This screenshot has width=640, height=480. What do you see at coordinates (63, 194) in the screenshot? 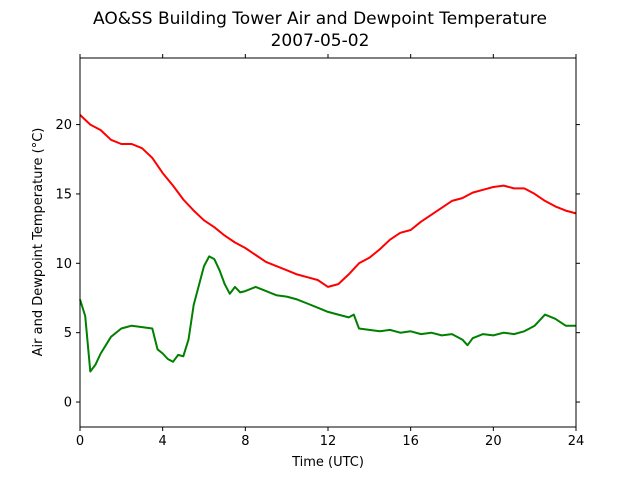
I see `y-tick-label: 15` at bounding box center [63, 194].